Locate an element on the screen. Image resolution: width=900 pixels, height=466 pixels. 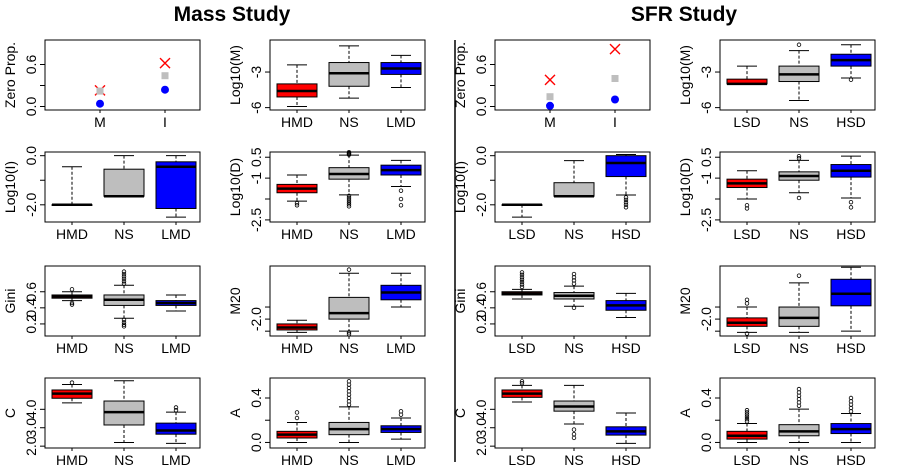
box-LMD is located at coordinates (176, 186).